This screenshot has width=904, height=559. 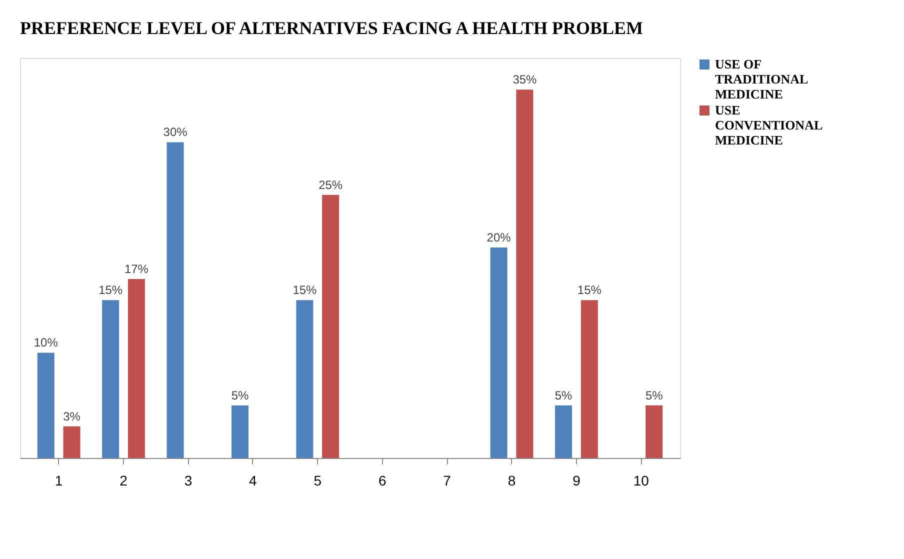 What do you see at coordinates (512, 480) in the screenshot?
I see `x-tick-label: 8` at bounding box center [512, 480].